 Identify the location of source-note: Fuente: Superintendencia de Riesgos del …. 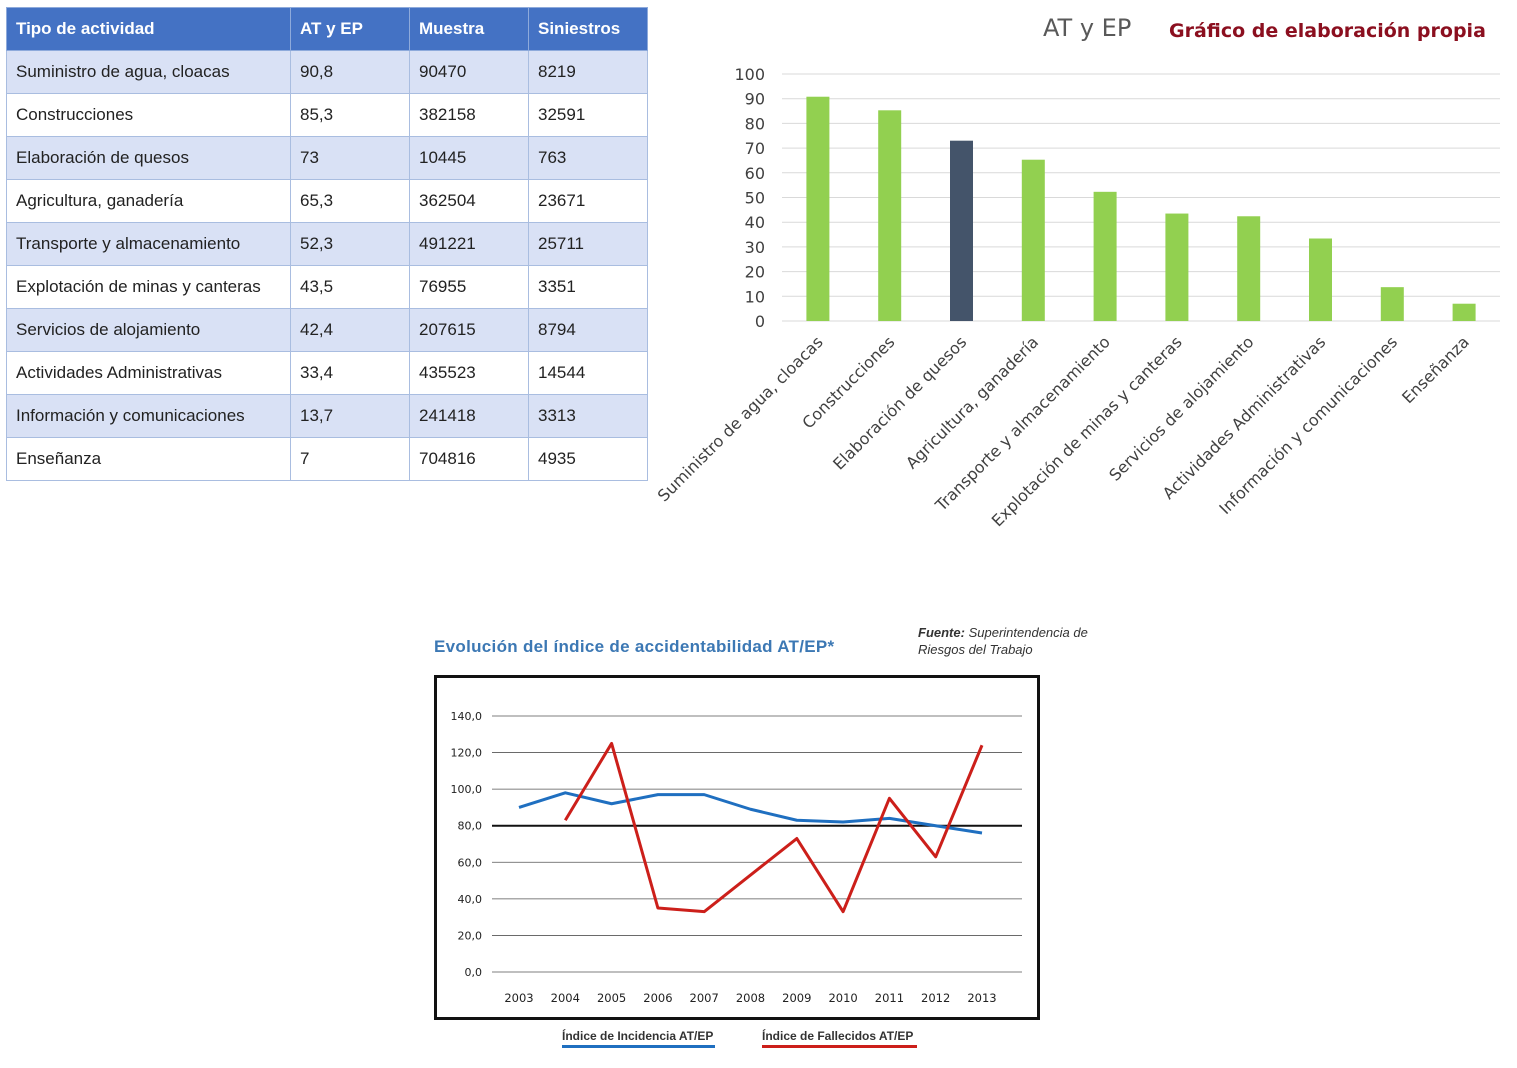
(1018, 641).